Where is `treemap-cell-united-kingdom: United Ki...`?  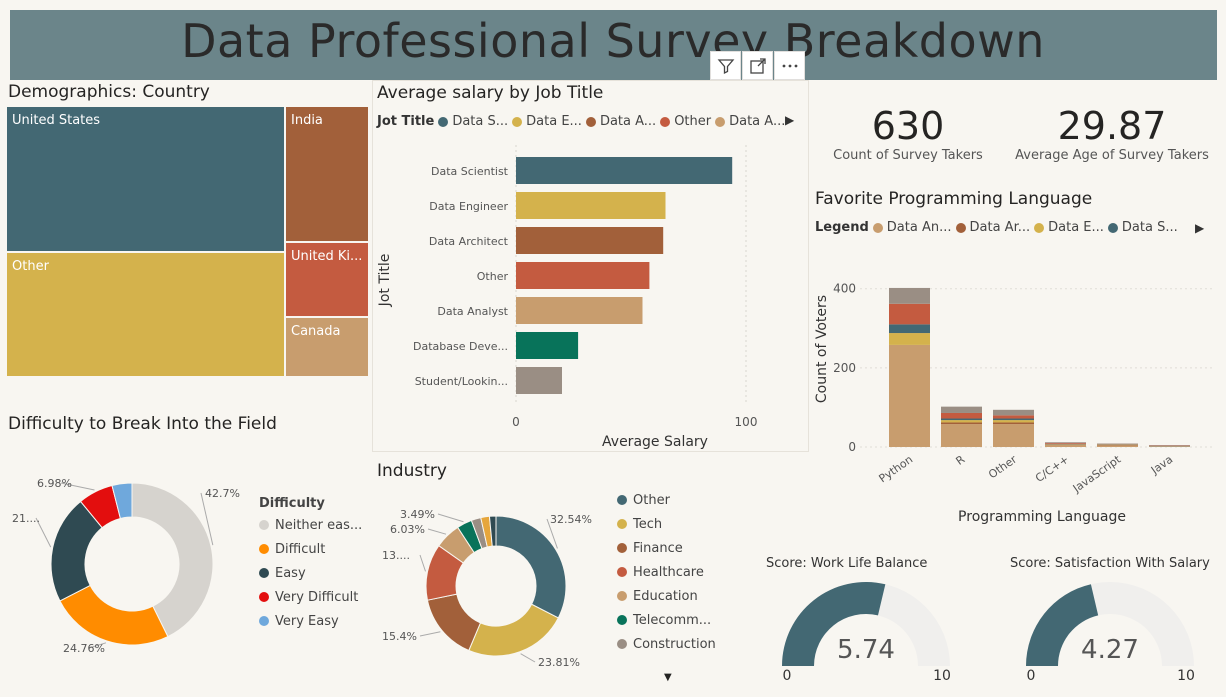 treemap-cell-united-kingdom: United Ki... is located at coordinates (327, 279).